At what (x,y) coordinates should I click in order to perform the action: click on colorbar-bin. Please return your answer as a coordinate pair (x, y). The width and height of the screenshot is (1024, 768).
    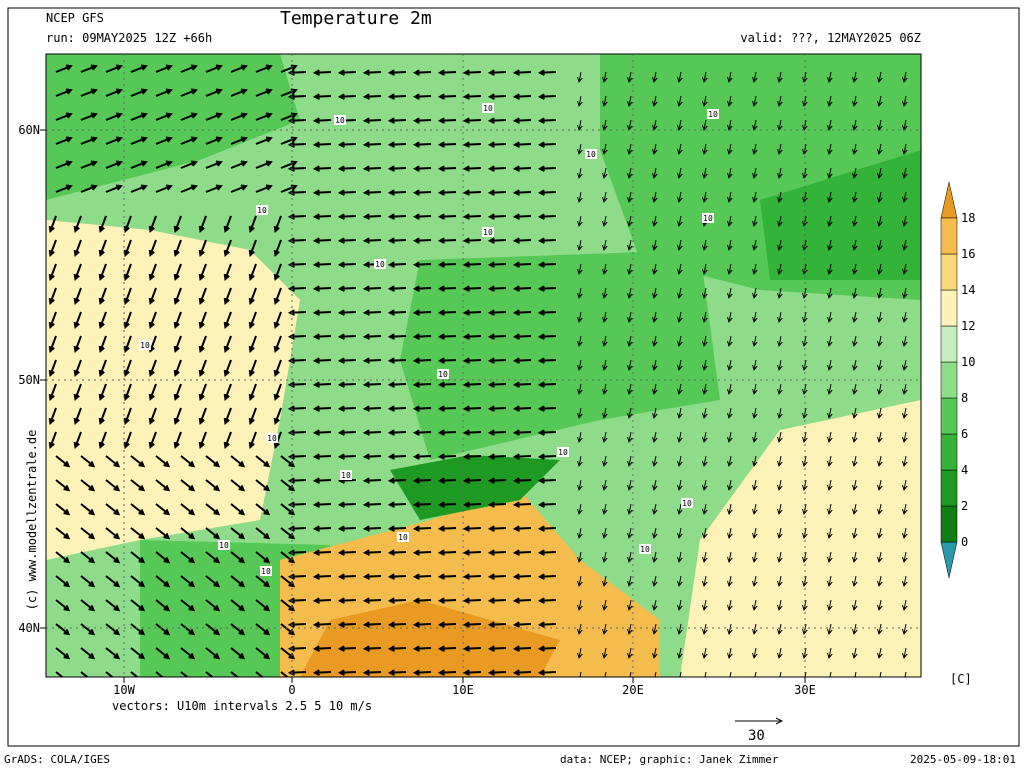
    Looking at the image, I should click on (949, 524).